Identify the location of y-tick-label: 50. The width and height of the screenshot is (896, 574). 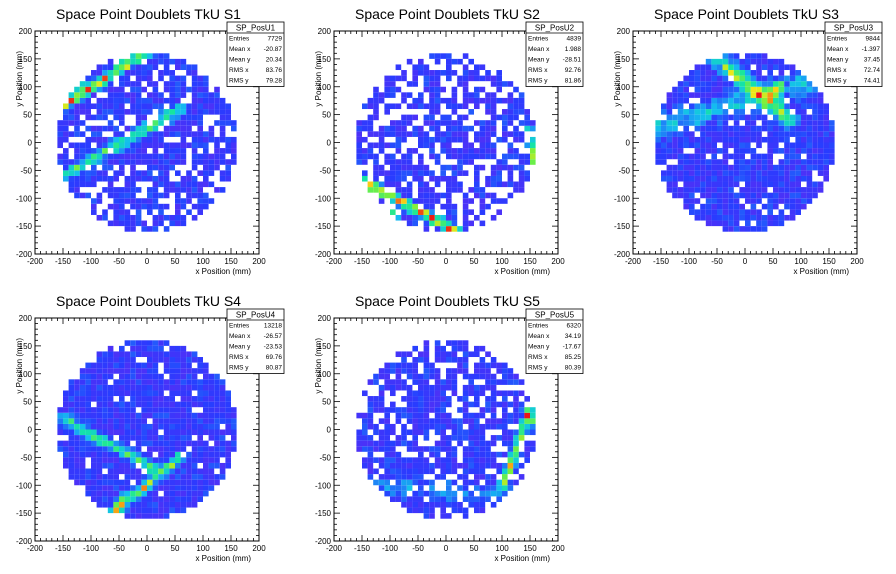
(27, 115).